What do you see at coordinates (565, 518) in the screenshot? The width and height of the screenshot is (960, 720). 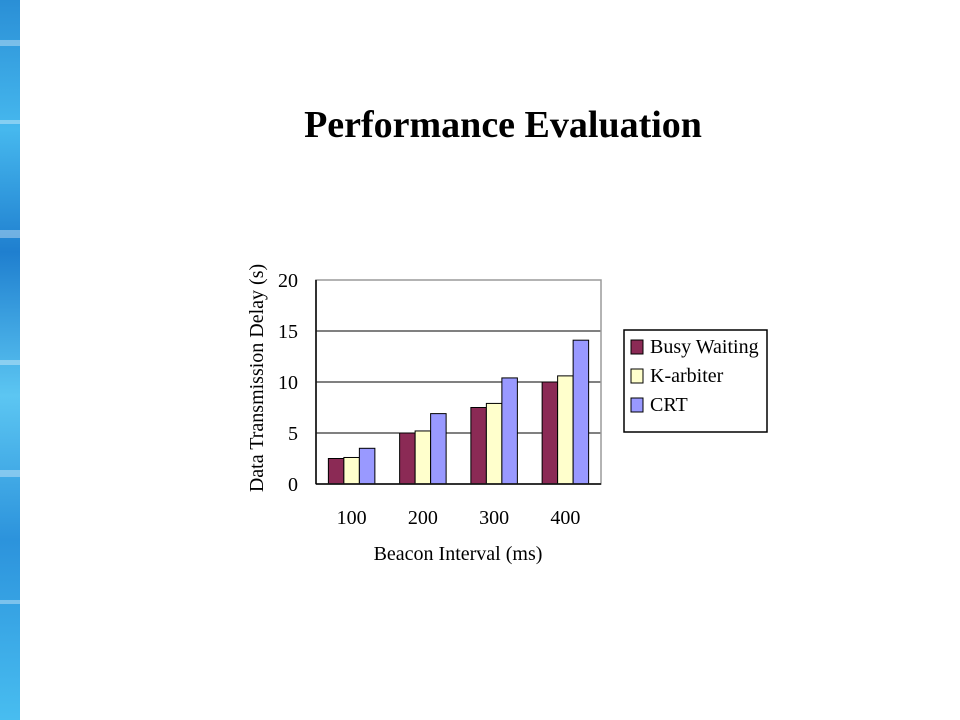 I see `x-tick-label: 400` at bounding box center [565, 518].